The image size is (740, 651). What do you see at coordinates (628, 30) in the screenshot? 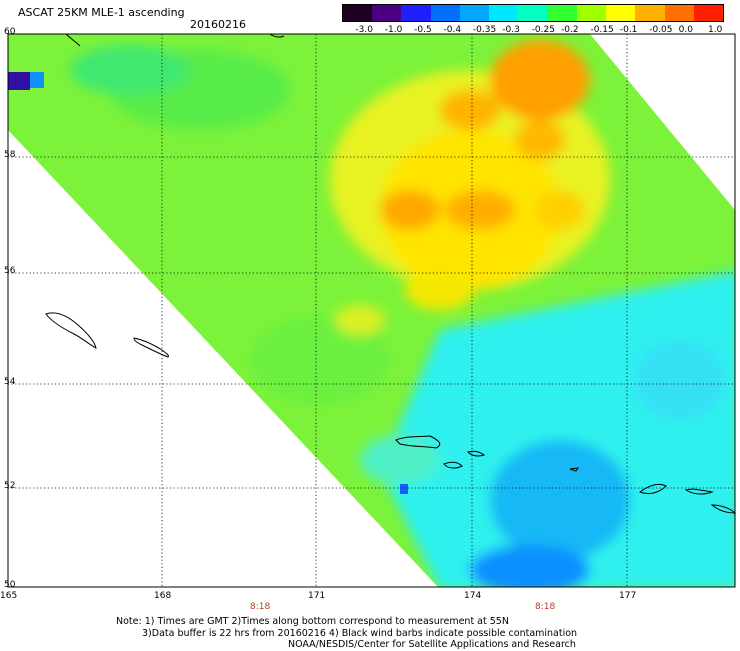
I see `colorbar-label: -0.1` at bounding box center [628, 30].